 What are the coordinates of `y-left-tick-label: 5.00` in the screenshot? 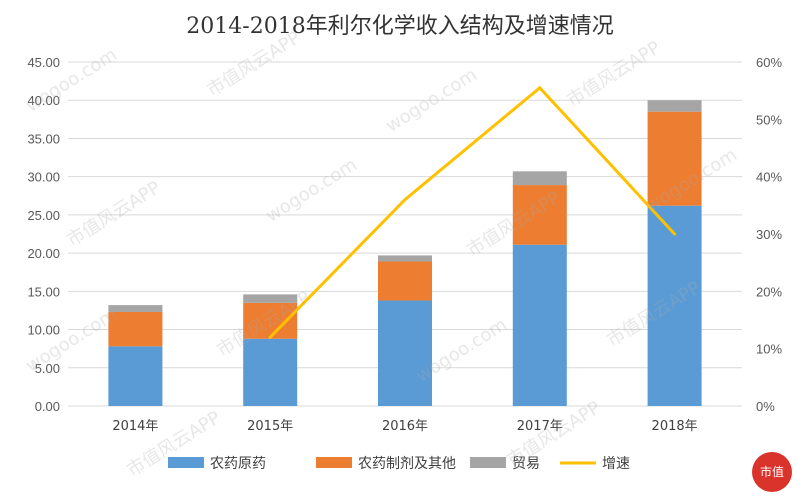 It's located at (47, 368).